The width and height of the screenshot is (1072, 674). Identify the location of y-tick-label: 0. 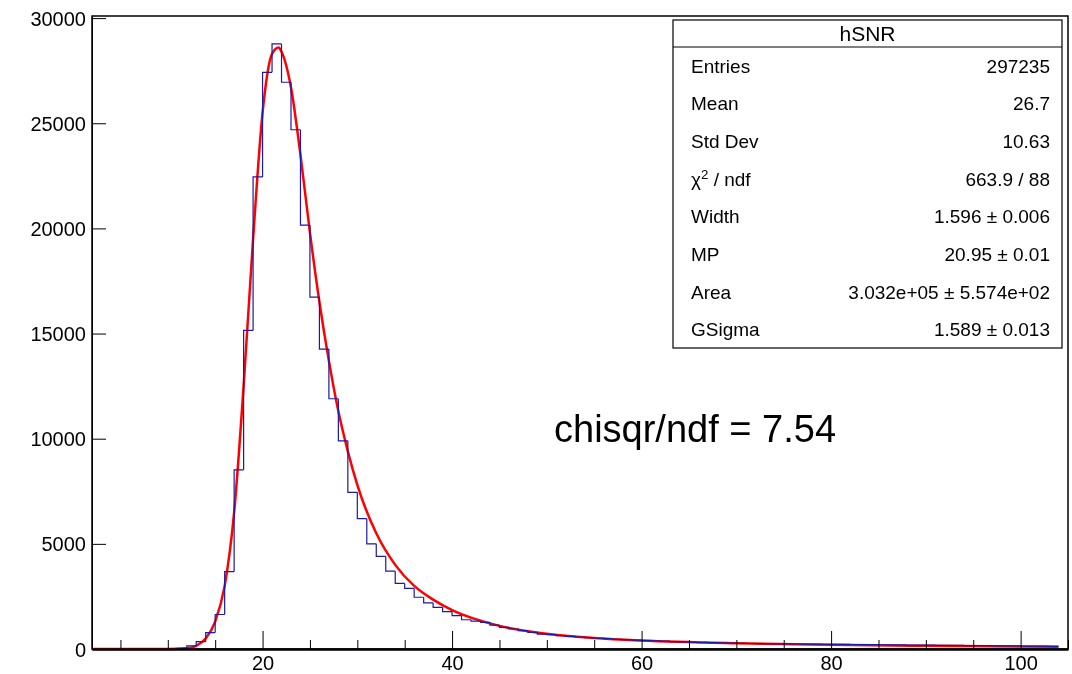
(80, 649).